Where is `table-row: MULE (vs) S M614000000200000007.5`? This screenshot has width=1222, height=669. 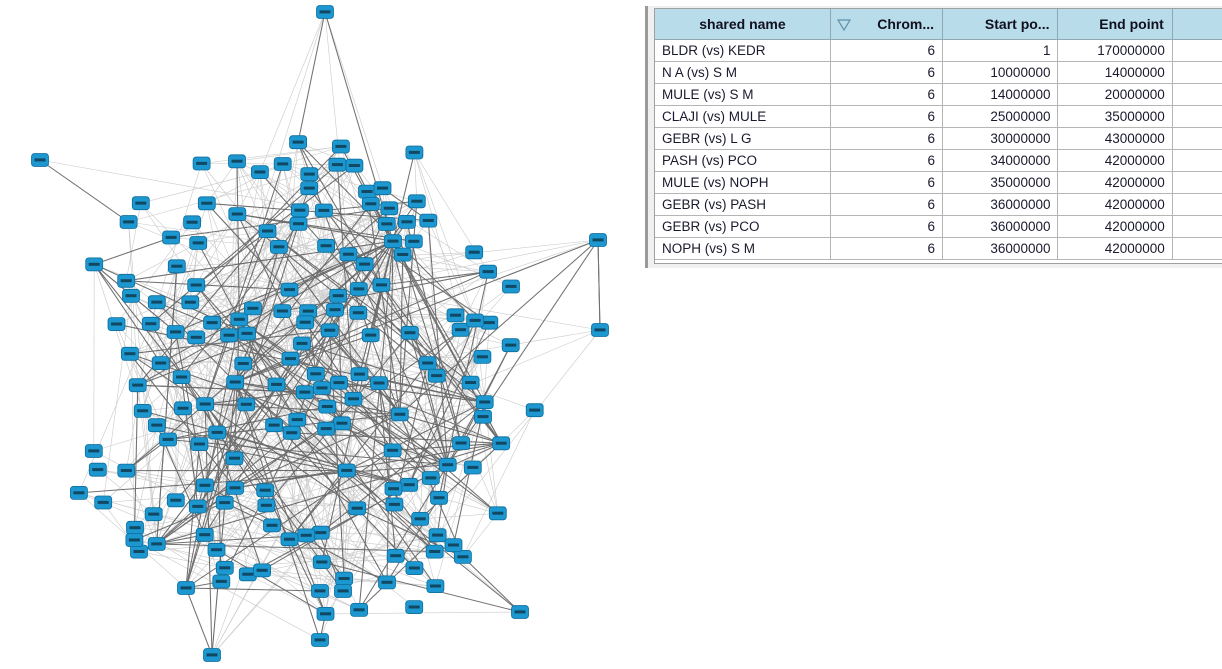
table-row: MULE (vs) S M614000000200000007.5 is located at coordinates (938, 94).